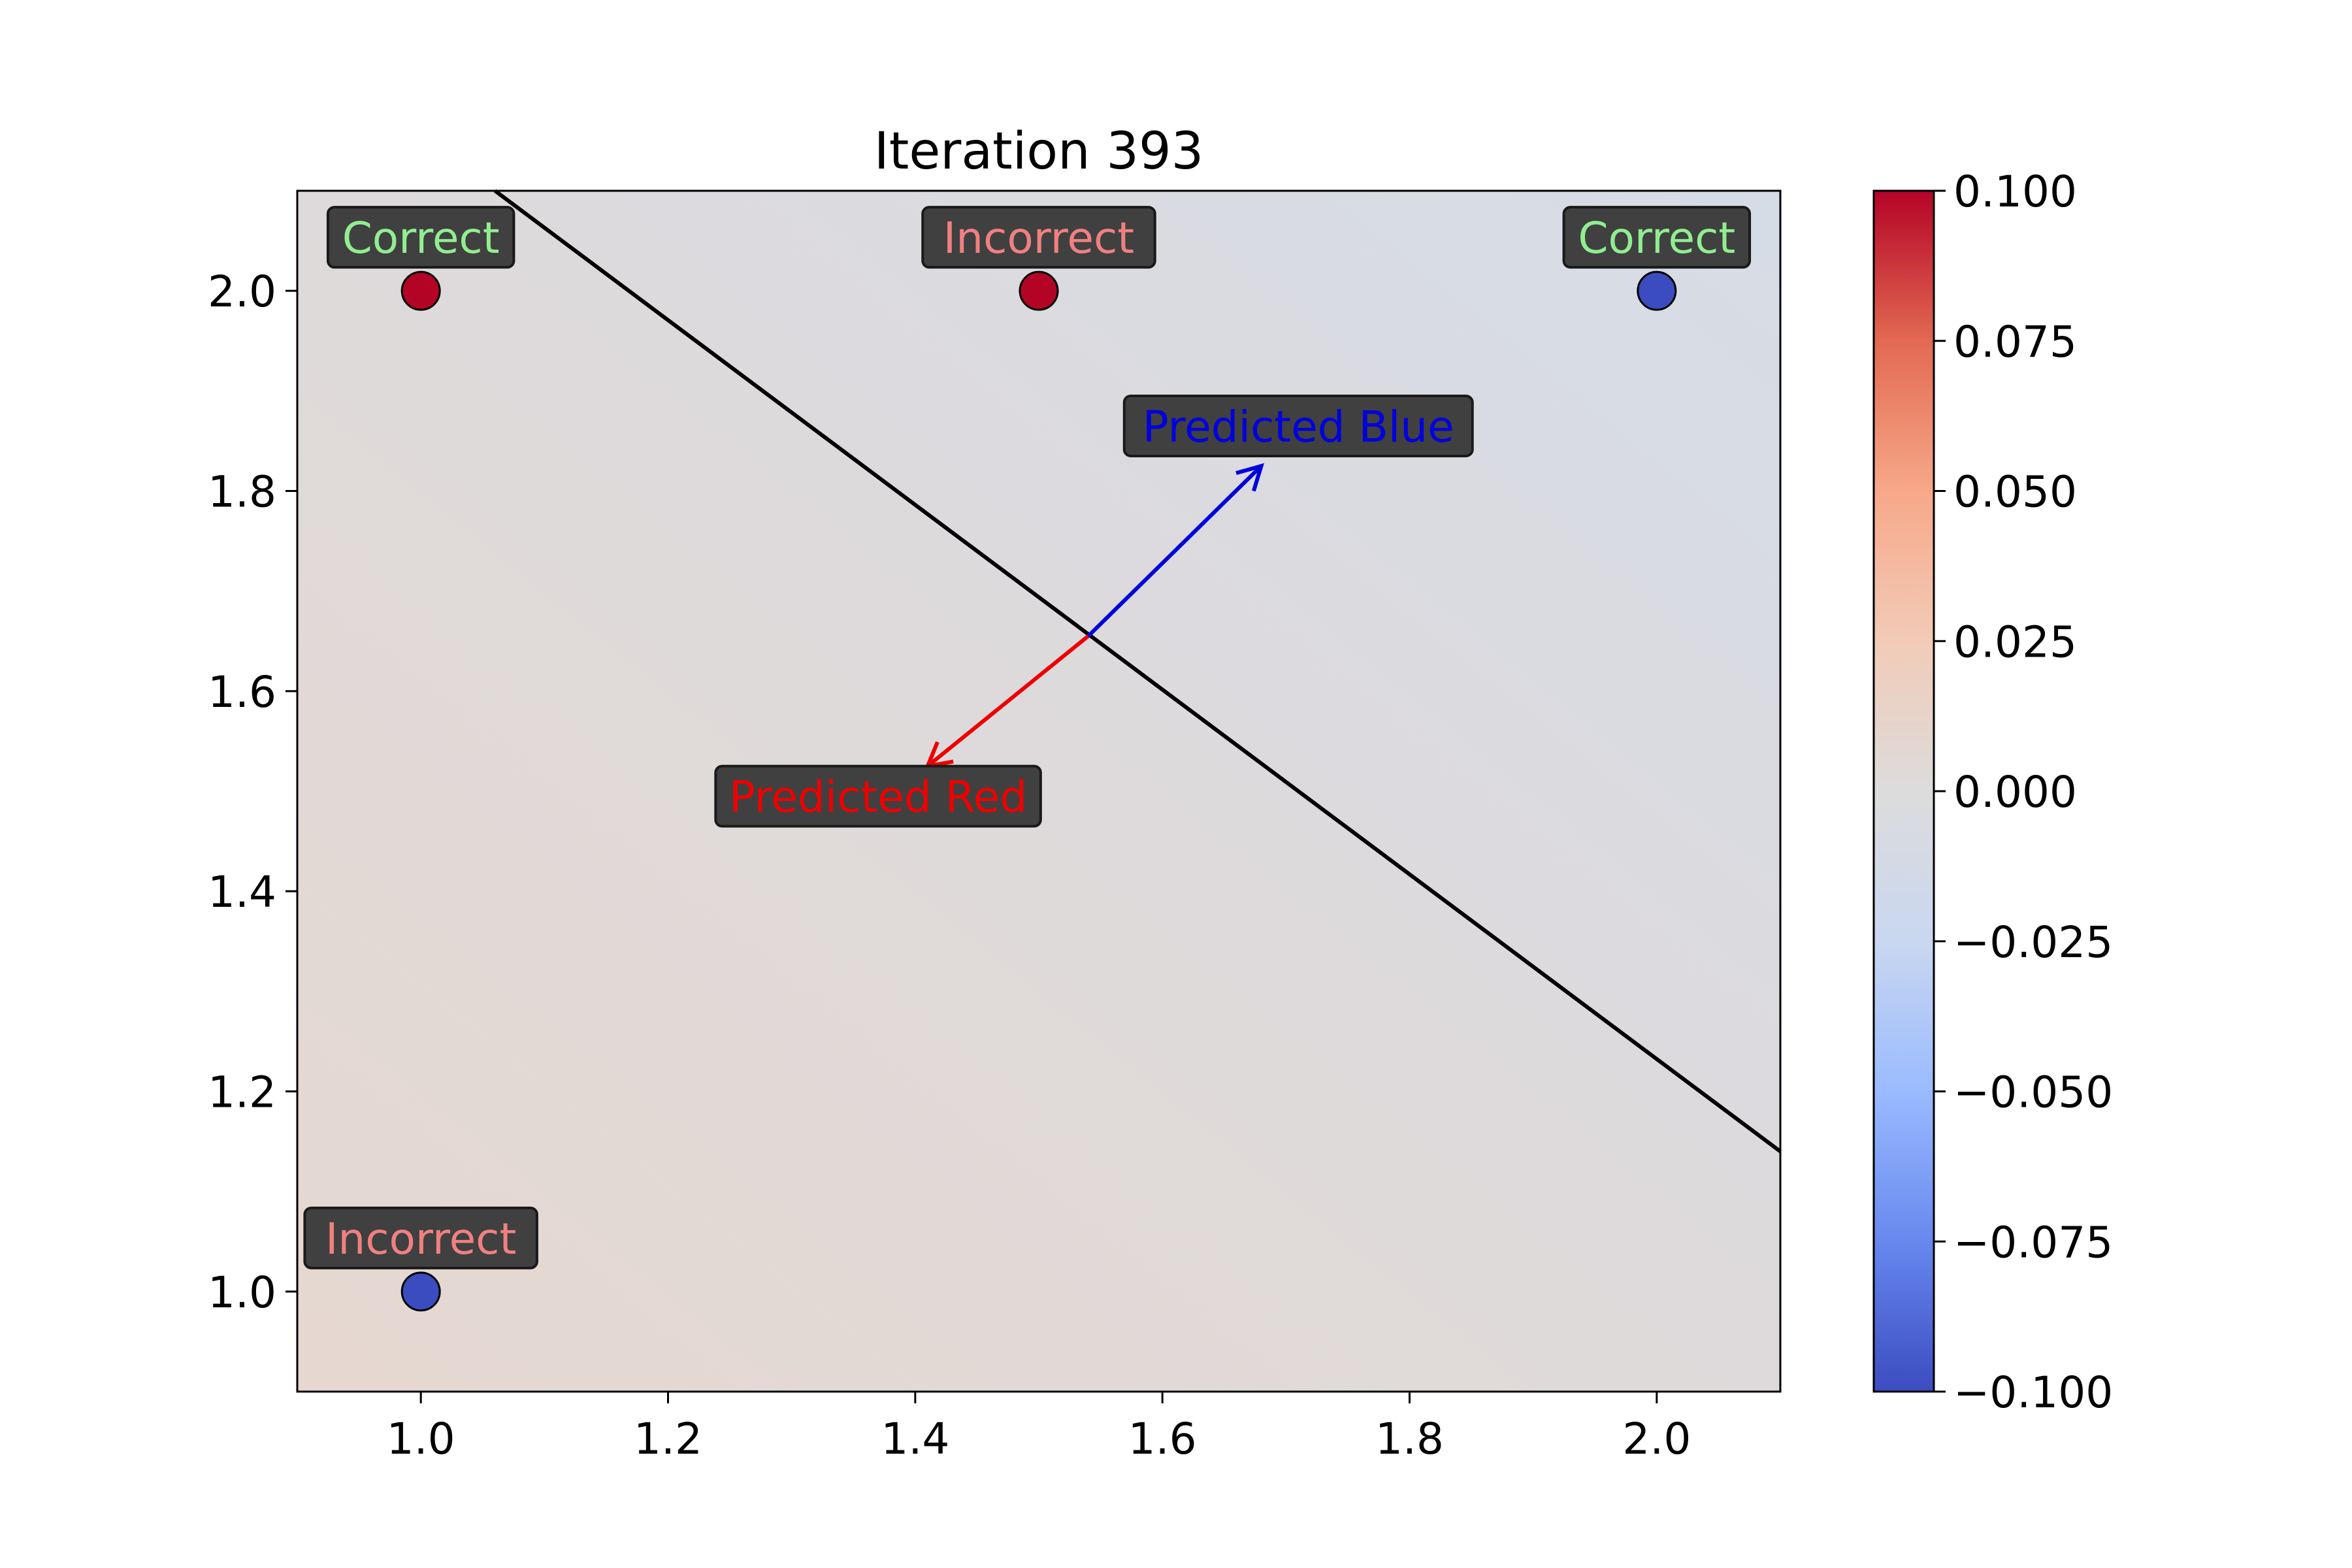 The image size is (2352, 1568). I want to click on arrow-label-1: Predicted Red, so click(878, 796).